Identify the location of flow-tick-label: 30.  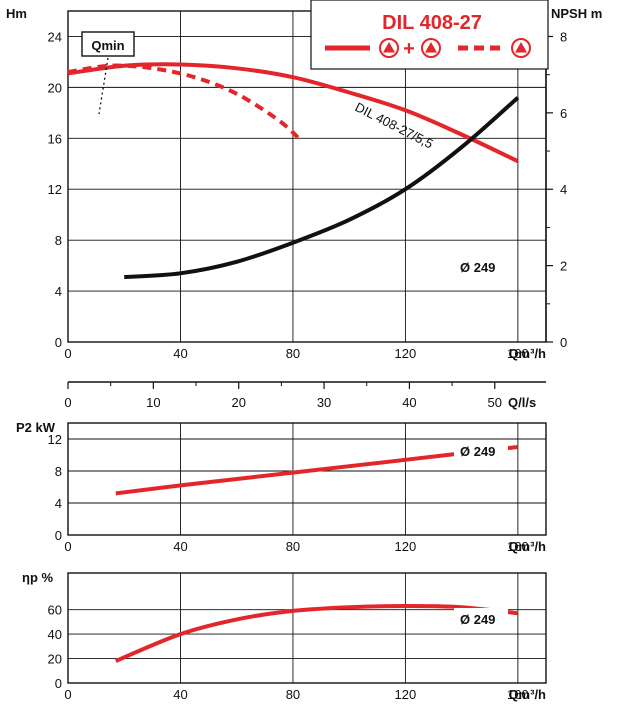
(324, 402).